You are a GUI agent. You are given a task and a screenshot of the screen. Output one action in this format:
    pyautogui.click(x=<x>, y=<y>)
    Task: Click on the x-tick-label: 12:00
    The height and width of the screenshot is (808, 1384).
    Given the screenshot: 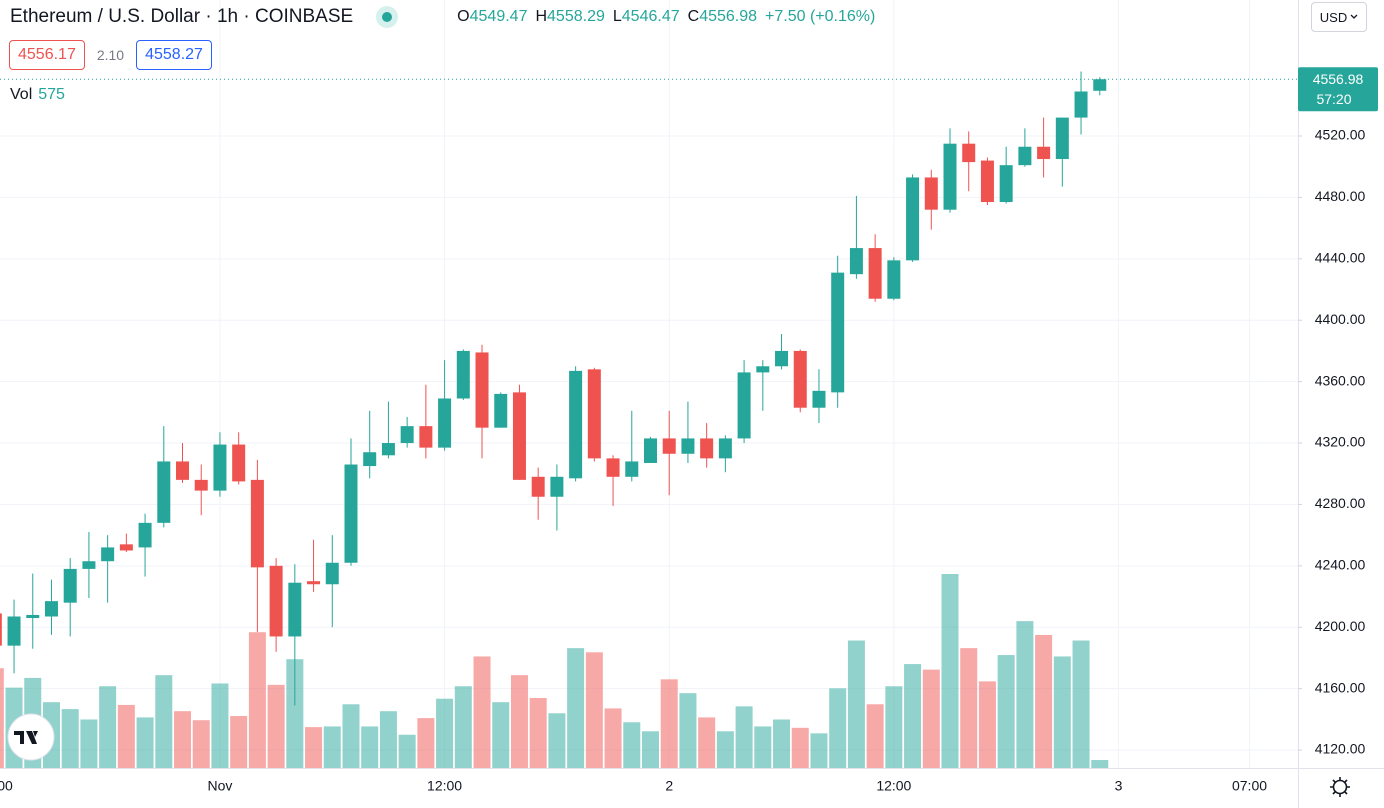 What is the action you would take?
    pyautogui.click(x=6, y=786)
    